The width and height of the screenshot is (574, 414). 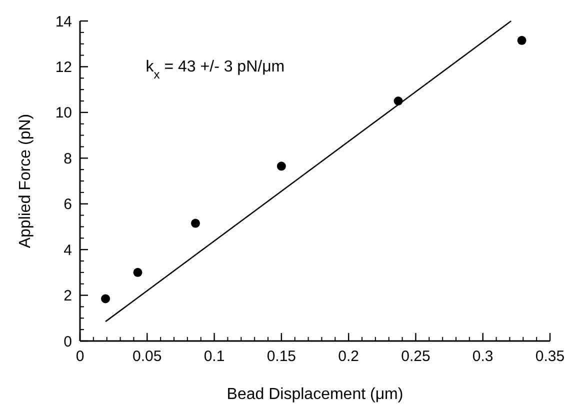 I want to click on x-tick-label: 0.3, so click(x=483, y=356).